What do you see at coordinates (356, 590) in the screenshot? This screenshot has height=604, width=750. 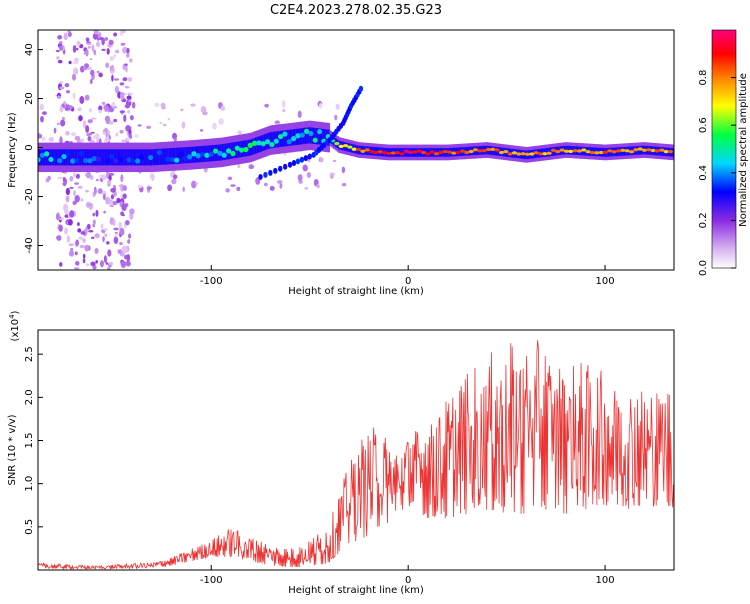 I see `snr-x-label: Height of straight line (km)` at bounding box center [356, 590].